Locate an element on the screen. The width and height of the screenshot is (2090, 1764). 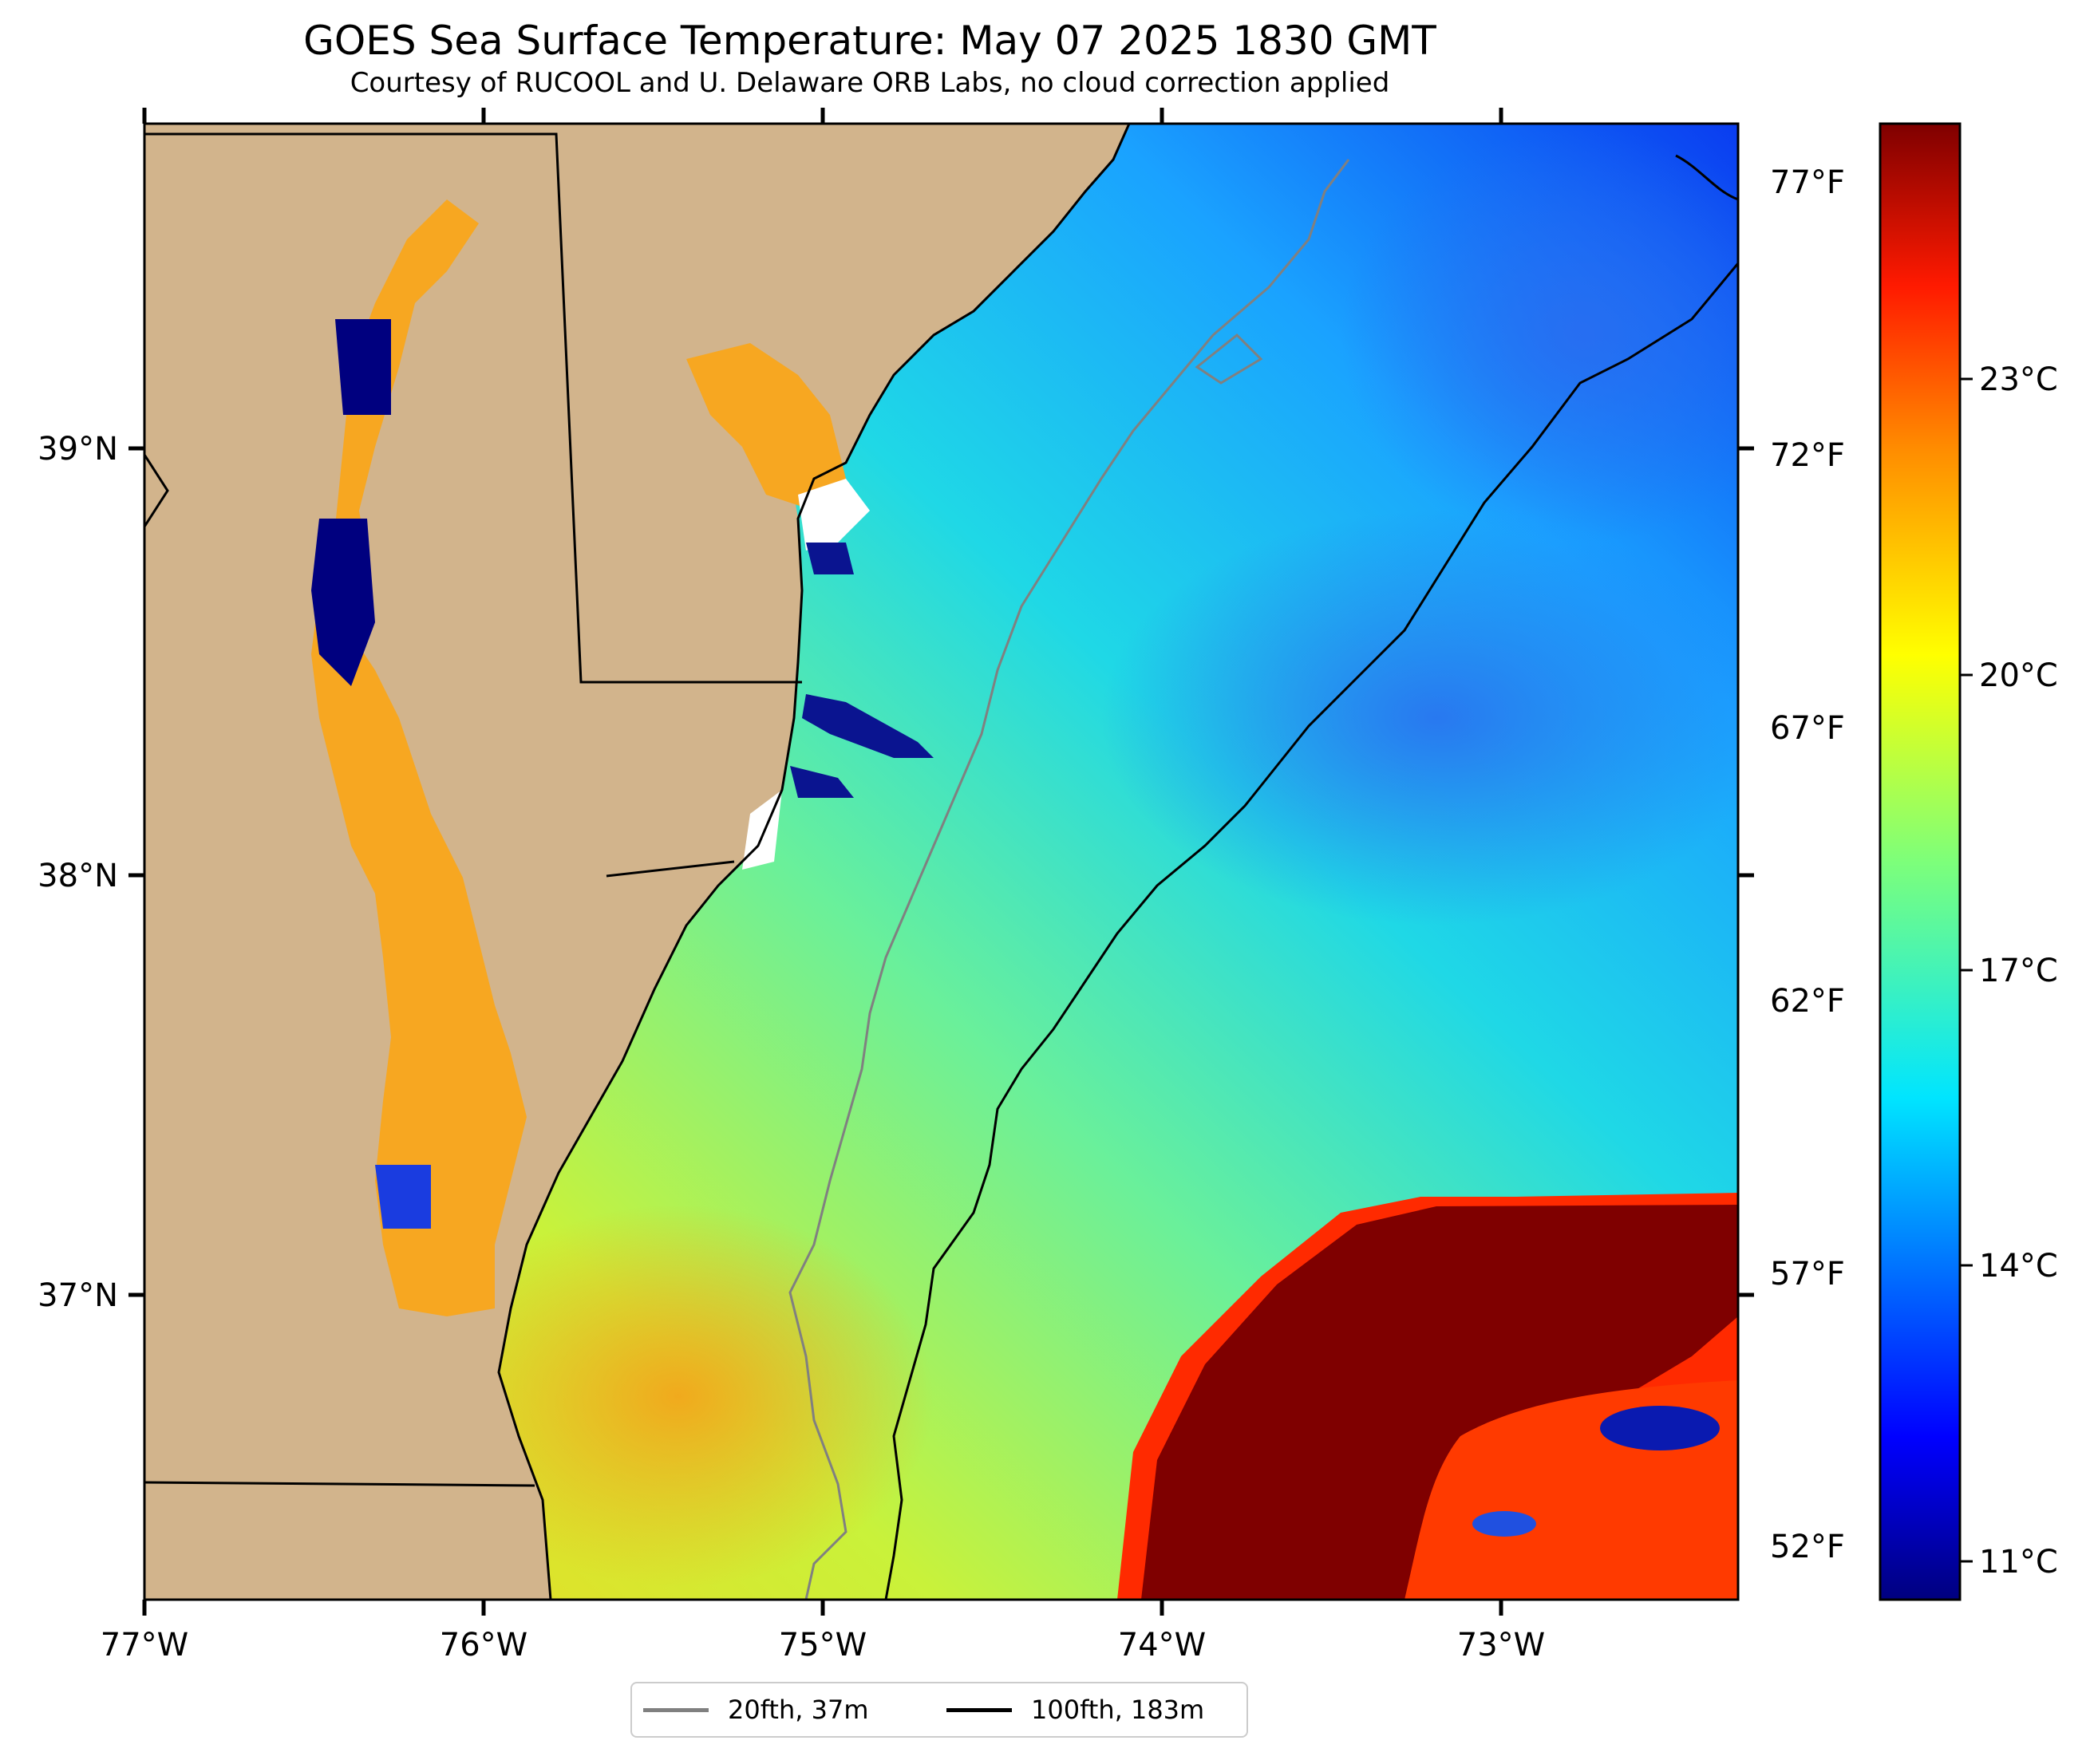
contour-legend: 20fth, 37m 100fth, 183m is located at coordinates (939, 1710).